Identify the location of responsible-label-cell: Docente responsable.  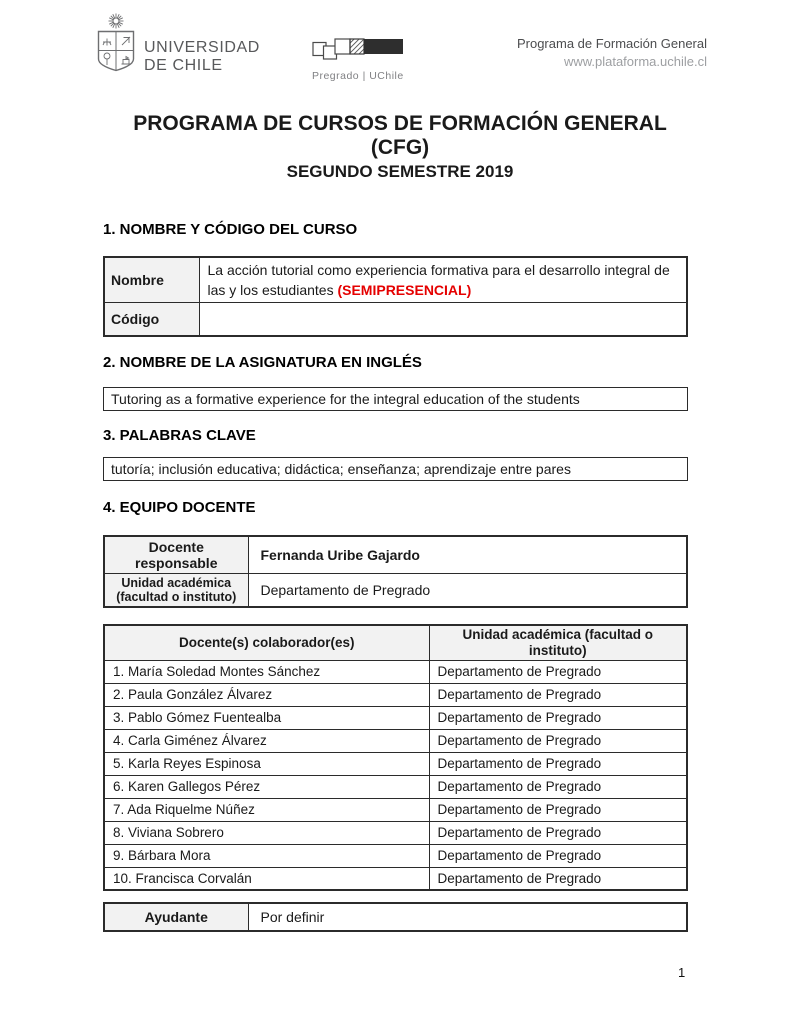
(176, 554).